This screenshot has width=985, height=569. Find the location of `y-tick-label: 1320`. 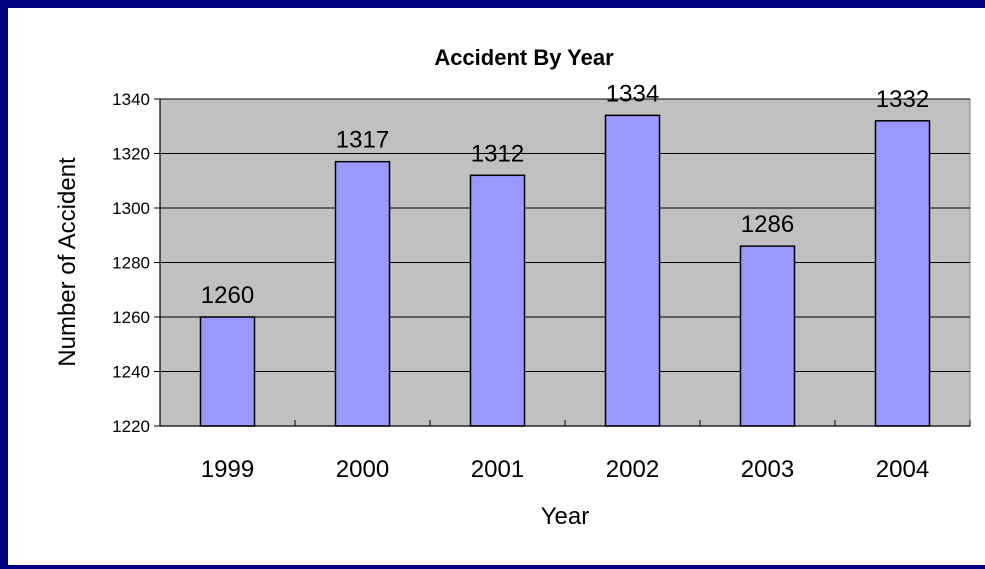

y-tick-label: 1320 is located at coordinates (131, 154).